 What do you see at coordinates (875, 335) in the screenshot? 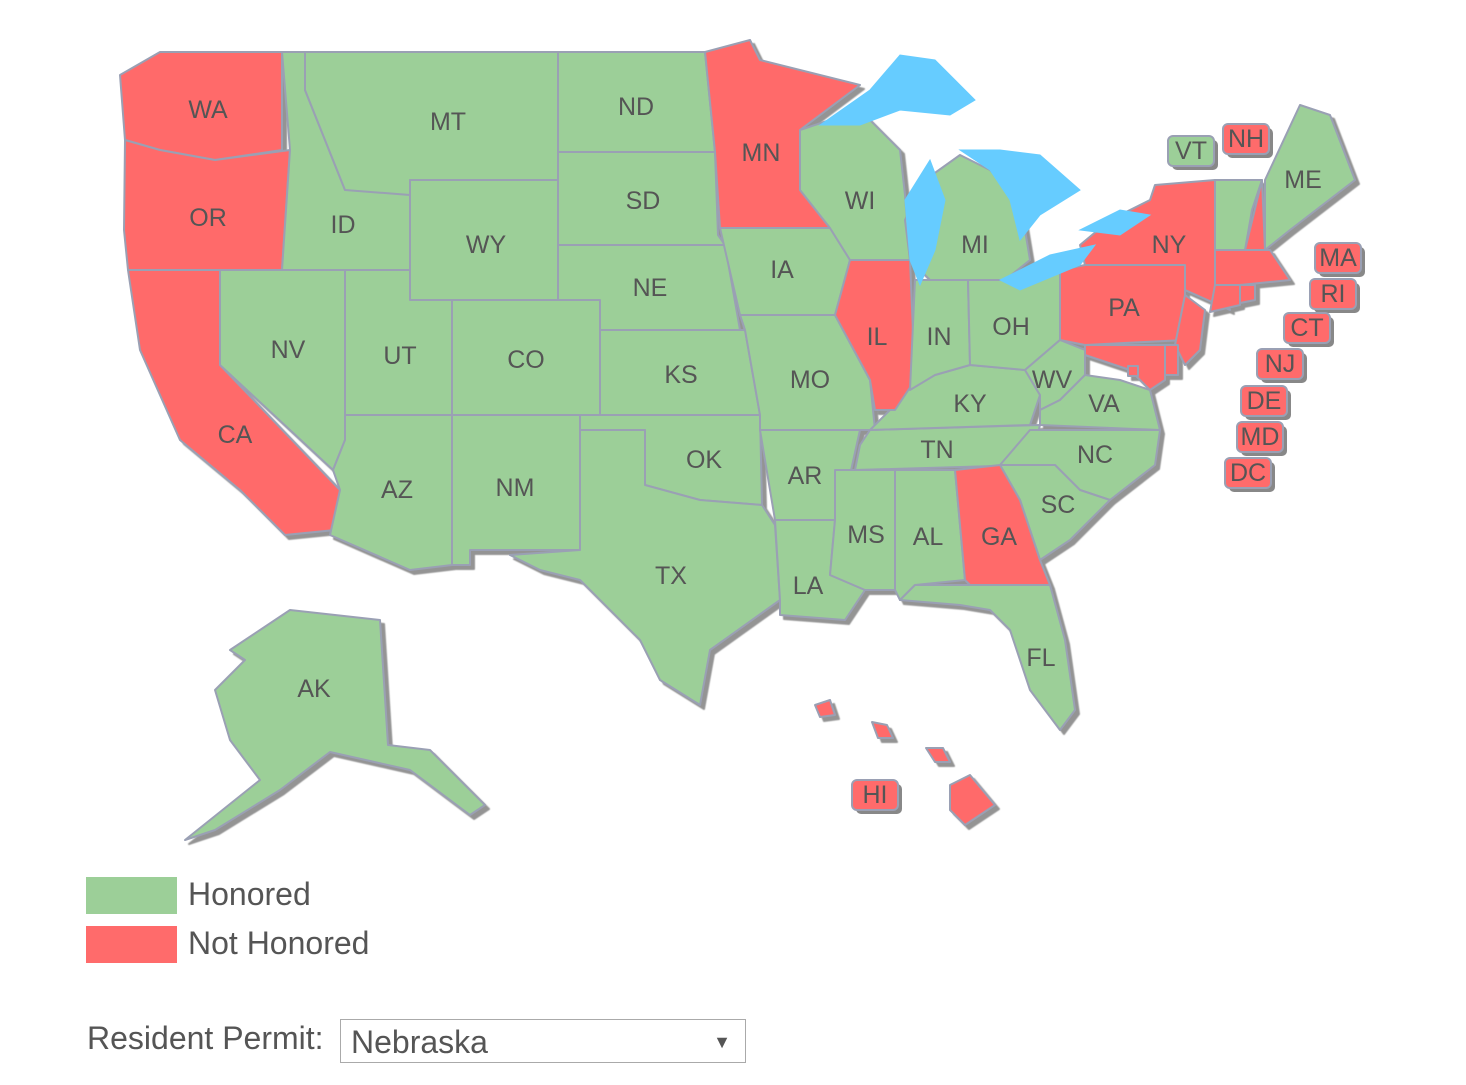
I see `state-il` at bounding box center [875, 335].